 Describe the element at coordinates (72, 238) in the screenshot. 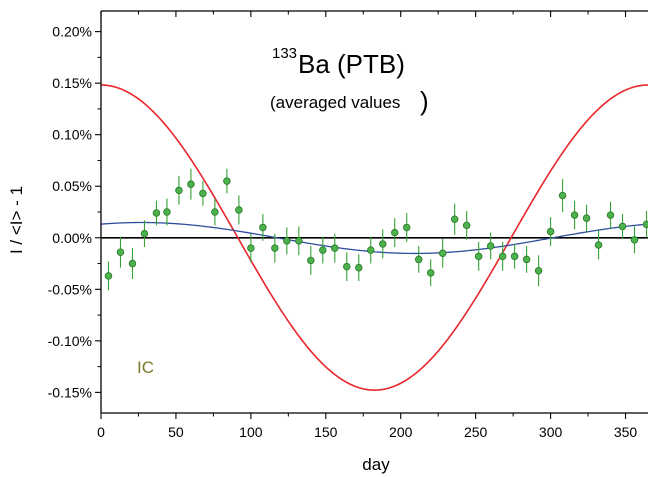

I see `y-tick-label: 0.00%` at that location.